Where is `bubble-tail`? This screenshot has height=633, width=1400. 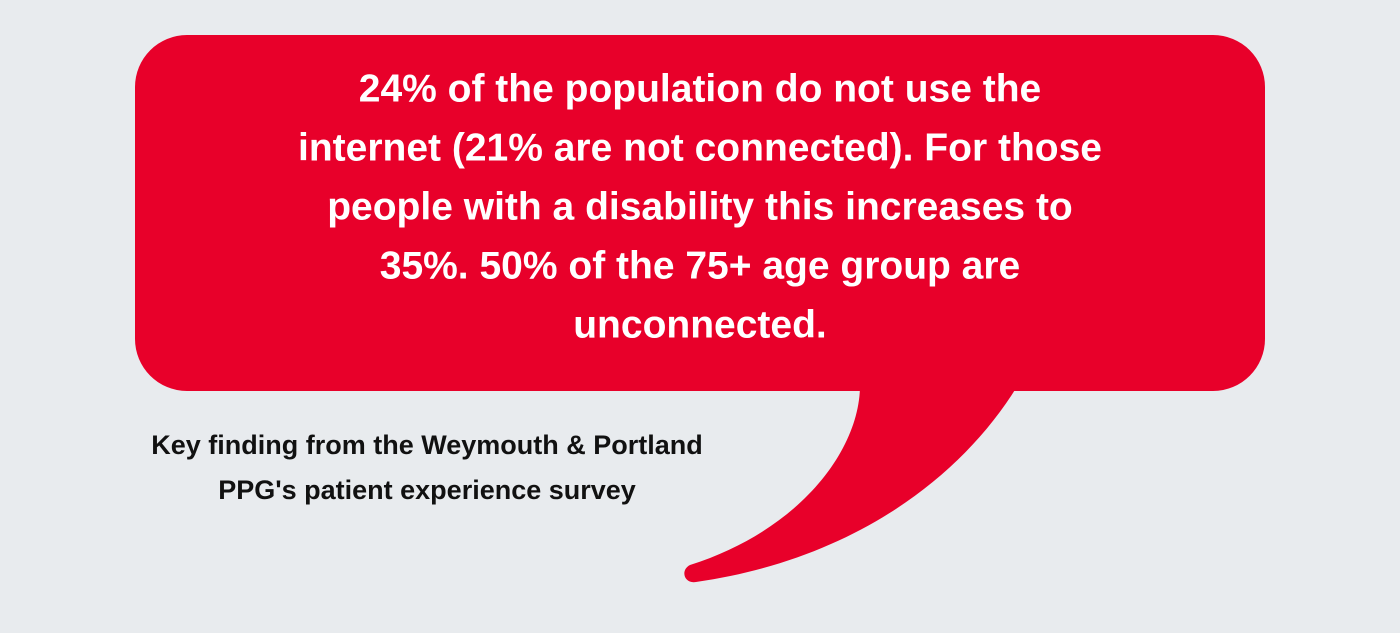
bubble-tail is located at coordinates (851, 484).